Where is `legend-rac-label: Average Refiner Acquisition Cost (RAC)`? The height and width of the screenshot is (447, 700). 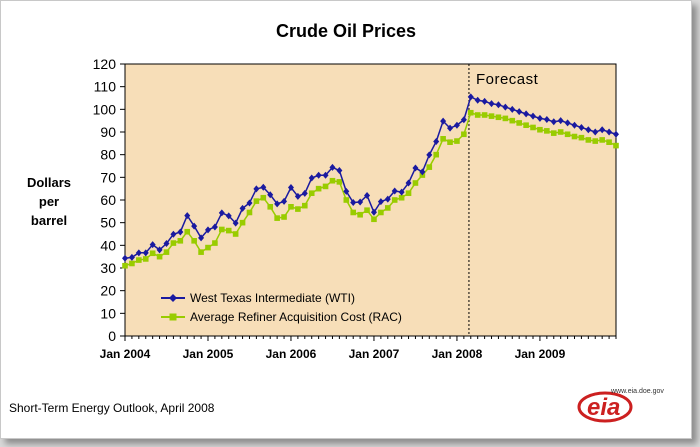 legend-rac-label: Average Refiner Acquisition Cost (RAC) is located at coordinates (296, 317).